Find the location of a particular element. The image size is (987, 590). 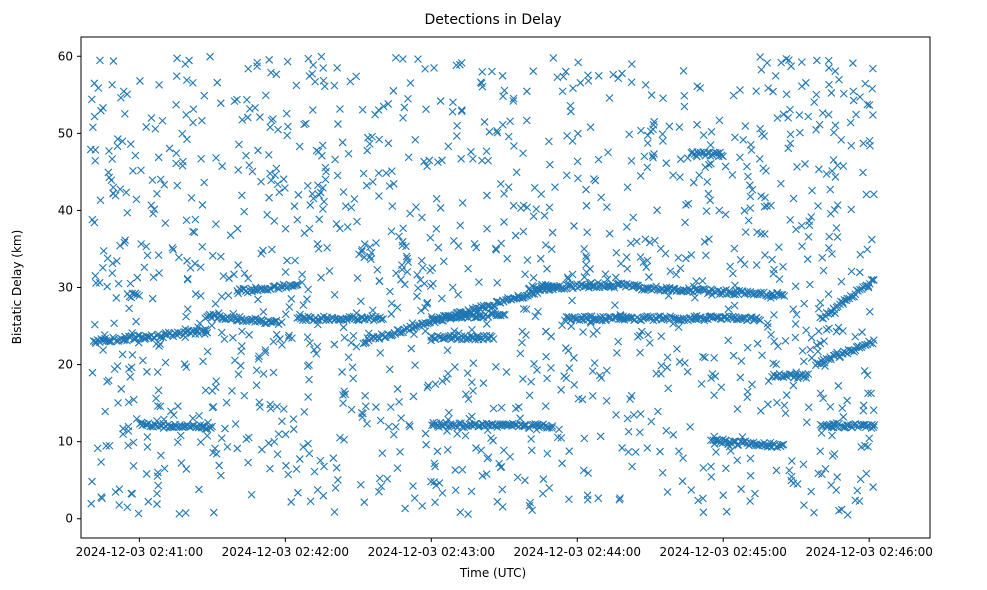

x-tick-label: 2024-12-03 02:45:00 is located at coordinates (722, 552).